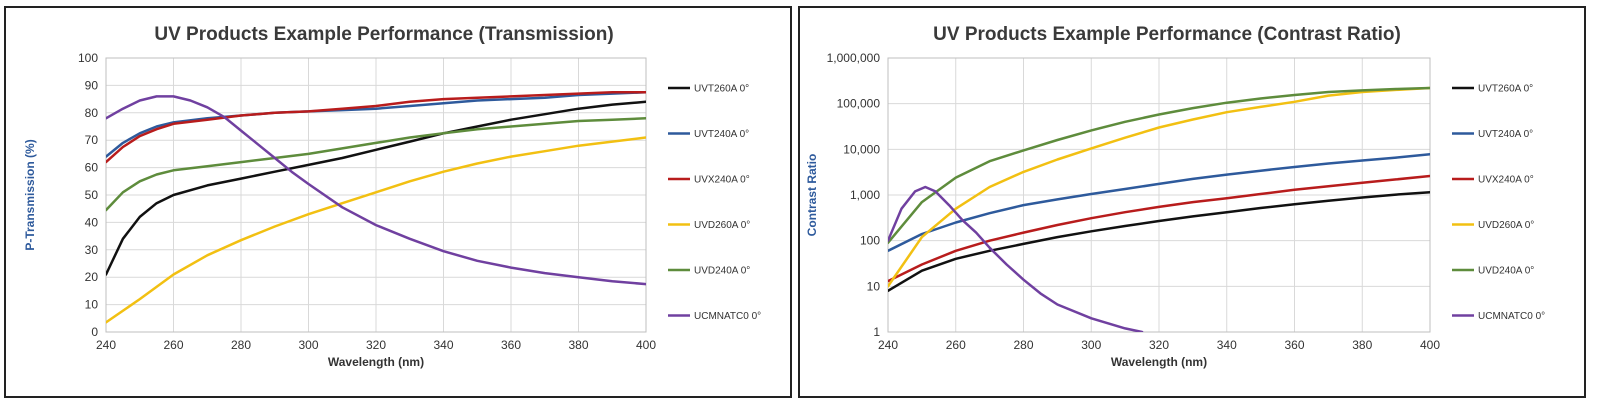 The width and height of the screenshot is (1600, 406). I want to click on y-tick-label: 50, so click(92, 195).